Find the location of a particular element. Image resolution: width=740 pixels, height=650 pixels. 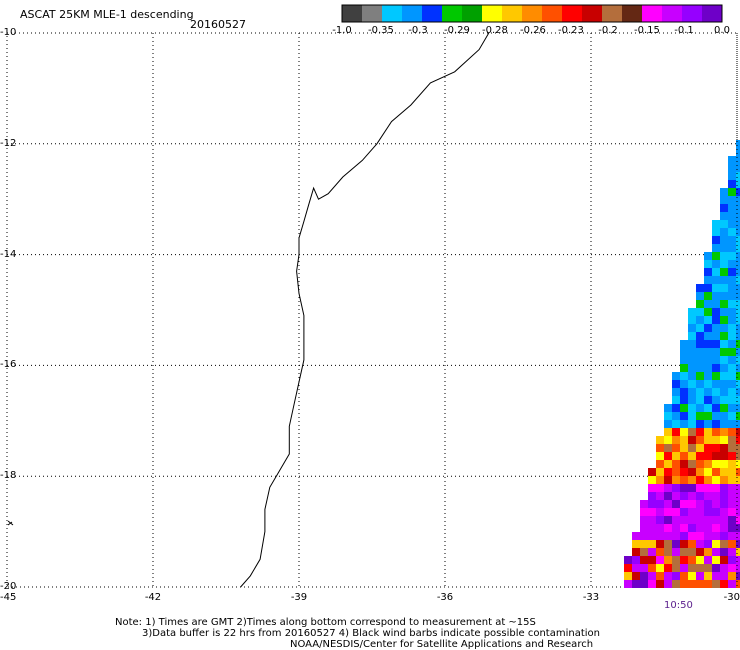

lat-tick-label: -14 is located at coordinates (8, 254).